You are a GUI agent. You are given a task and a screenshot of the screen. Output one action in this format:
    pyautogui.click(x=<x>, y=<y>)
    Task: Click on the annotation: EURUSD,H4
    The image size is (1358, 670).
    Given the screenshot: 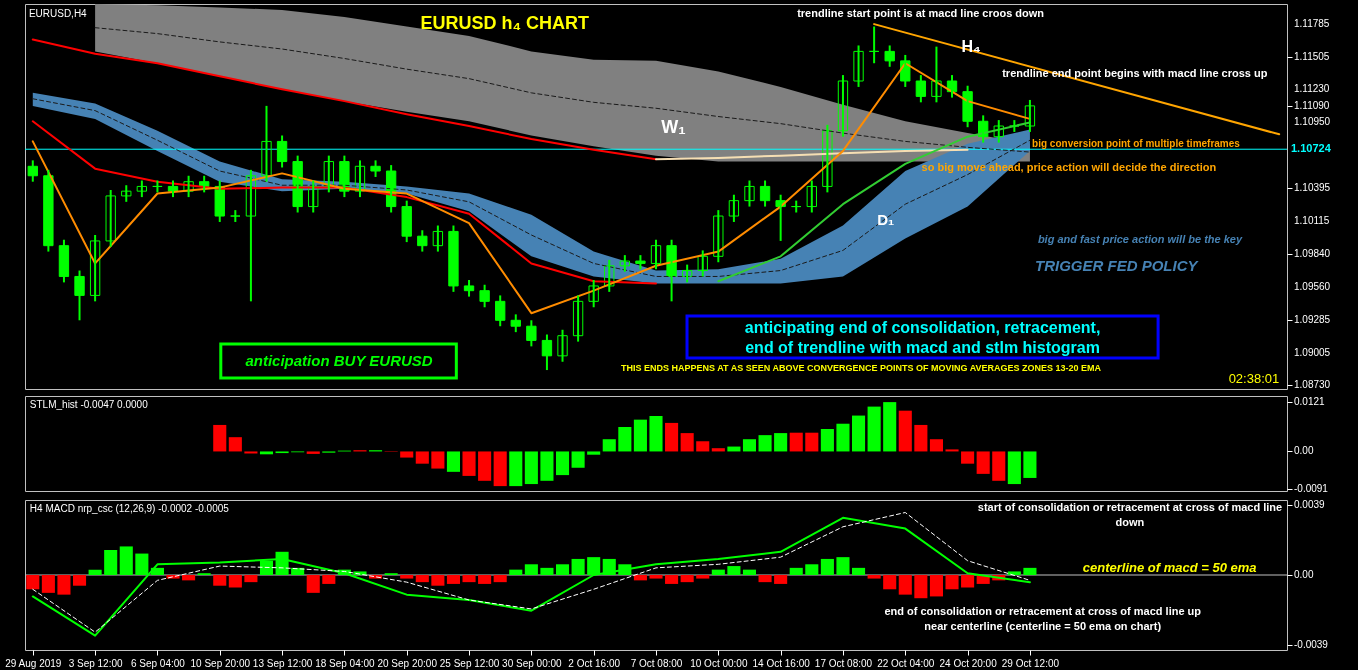 What is the action you would take?
    pyautogui.click(x=58, y=13)
    